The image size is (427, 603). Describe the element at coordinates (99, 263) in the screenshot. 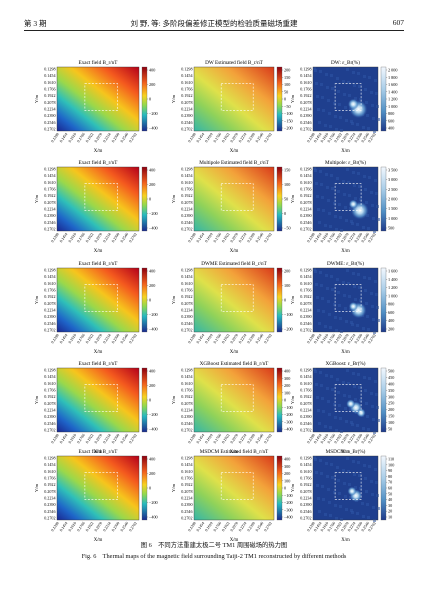

I see `panel-title: Exact field B_r/nT` at that location.